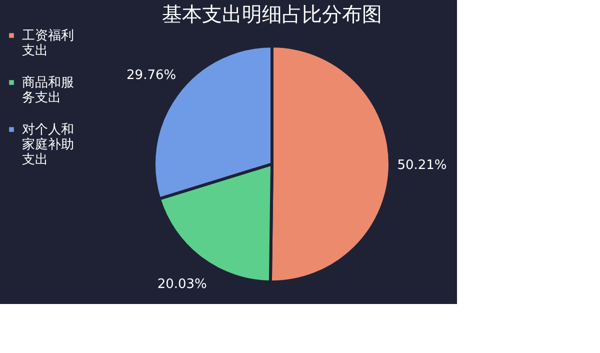  What do you see at coordinates (48, 43) in the screenshot?
I see `legend-label: 工资福利支出` at bounding box center [48, 43].